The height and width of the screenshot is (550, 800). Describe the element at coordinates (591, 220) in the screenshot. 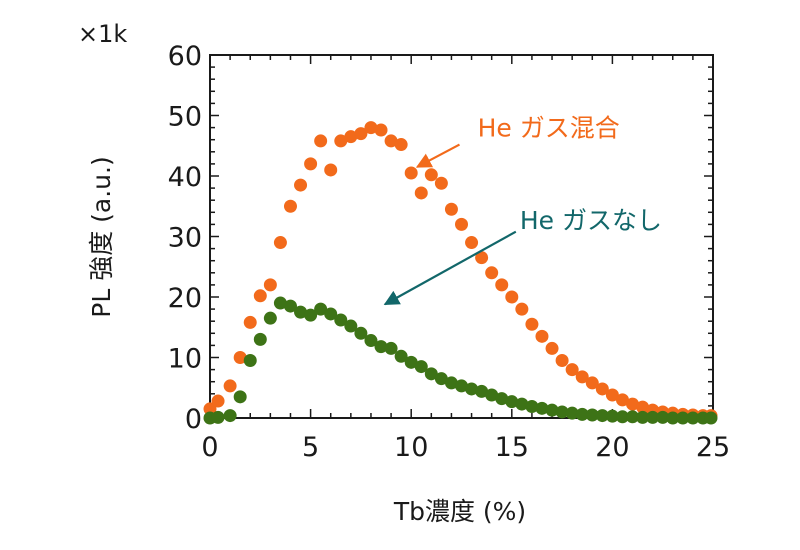

I see `annotation-label: He ガスなし` at that location.